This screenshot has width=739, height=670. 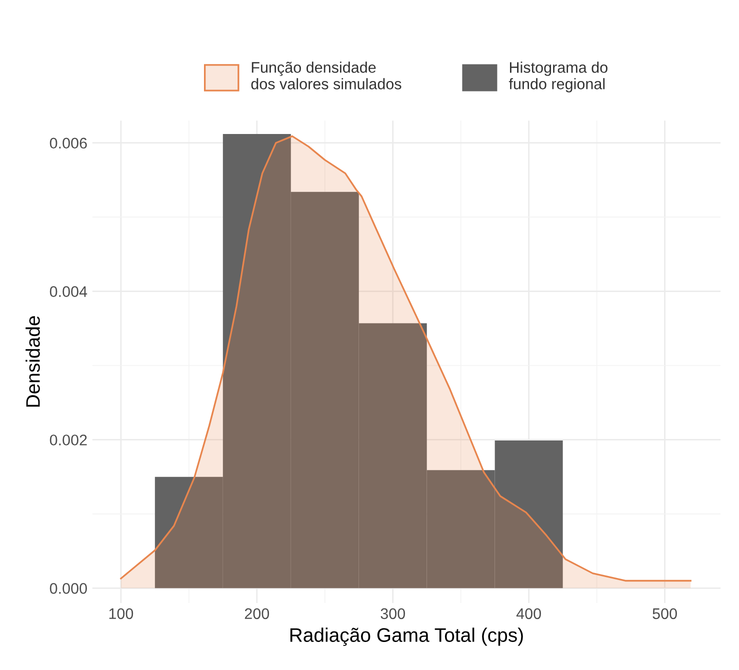 I want to click on x-tick-label: 500, so click(x=664, y=614).